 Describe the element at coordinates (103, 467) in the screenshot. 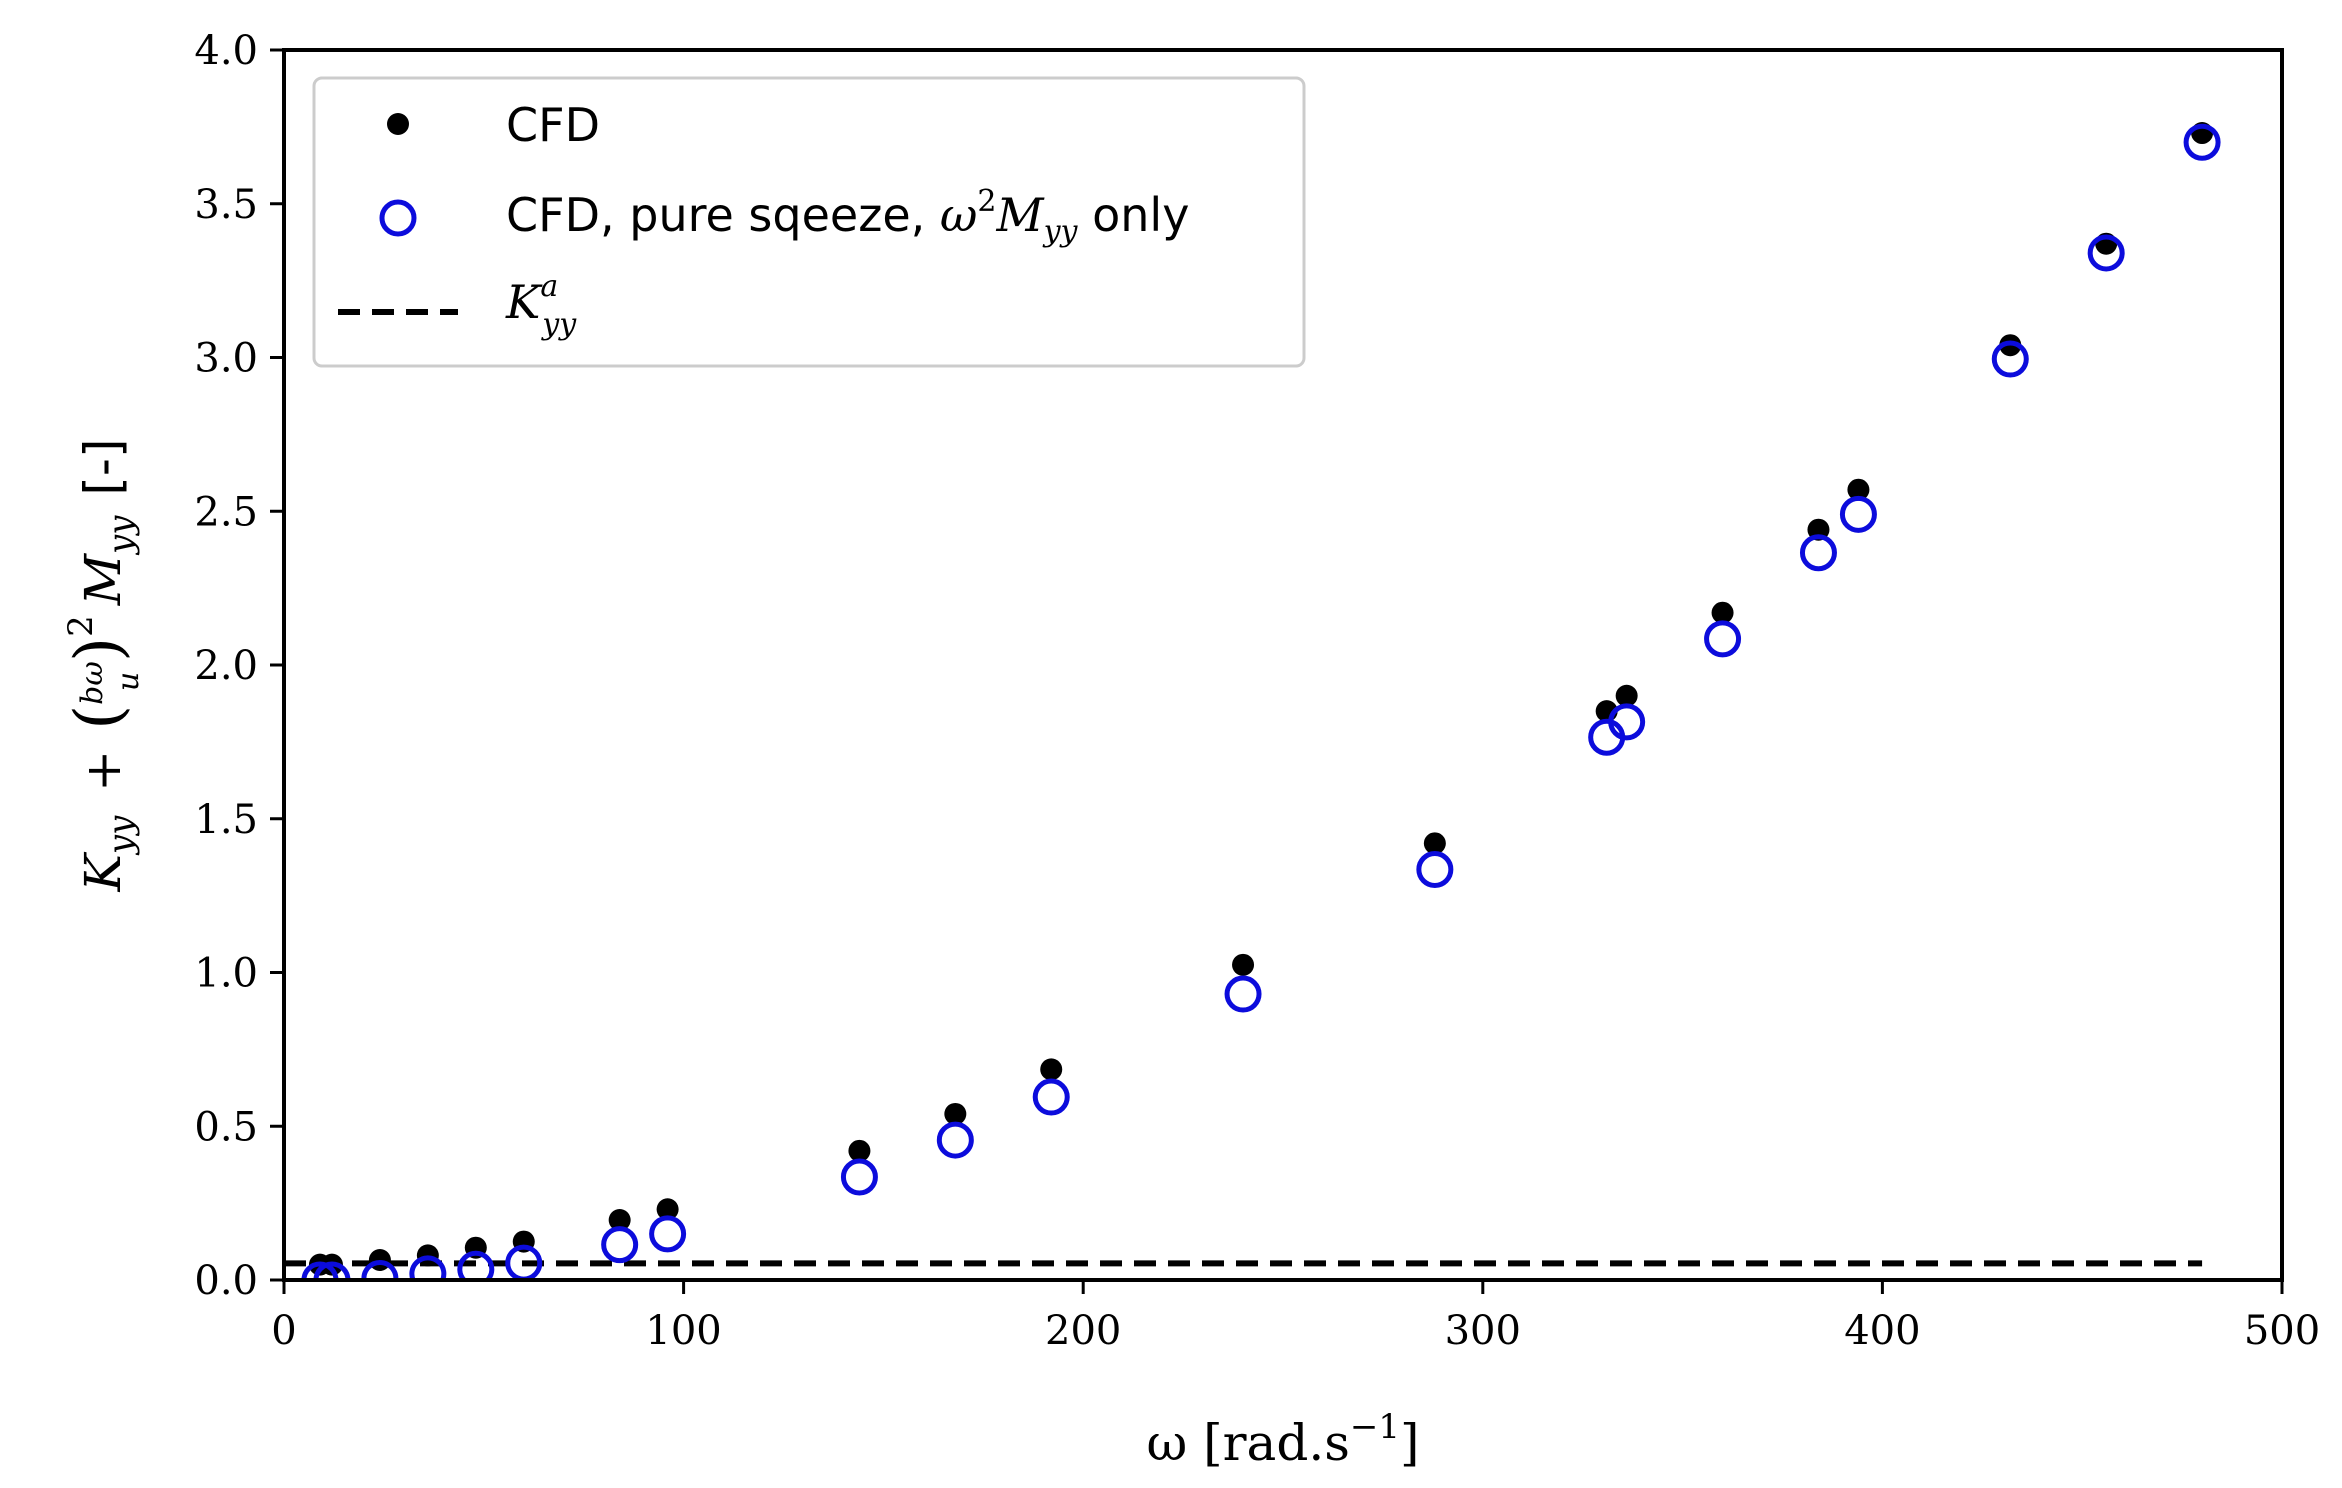

I see `y-label-unit: [-]` at that location.